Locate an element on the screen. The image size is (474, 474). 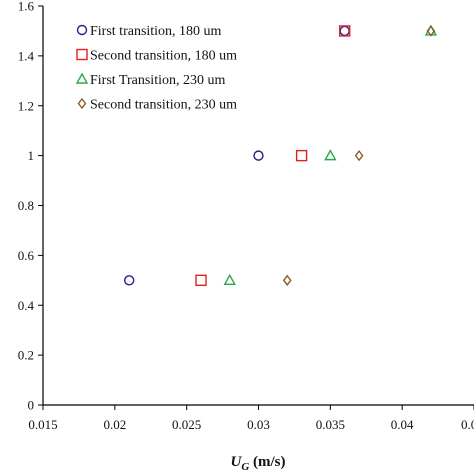
x-tick-label: 0.015 is located at coordinates (42, 424).